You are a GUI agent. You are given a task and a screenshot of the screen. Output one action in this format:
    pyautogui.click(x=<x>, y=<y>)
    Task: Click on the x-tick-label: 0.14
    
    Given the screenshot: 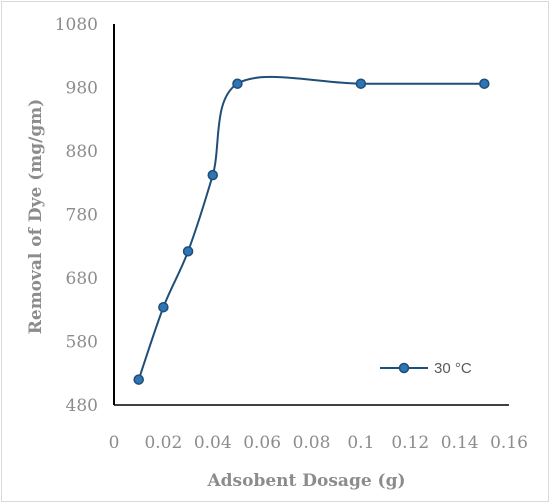 What is the action you would take?
    pyautogui.click(x=460, y=443)
    